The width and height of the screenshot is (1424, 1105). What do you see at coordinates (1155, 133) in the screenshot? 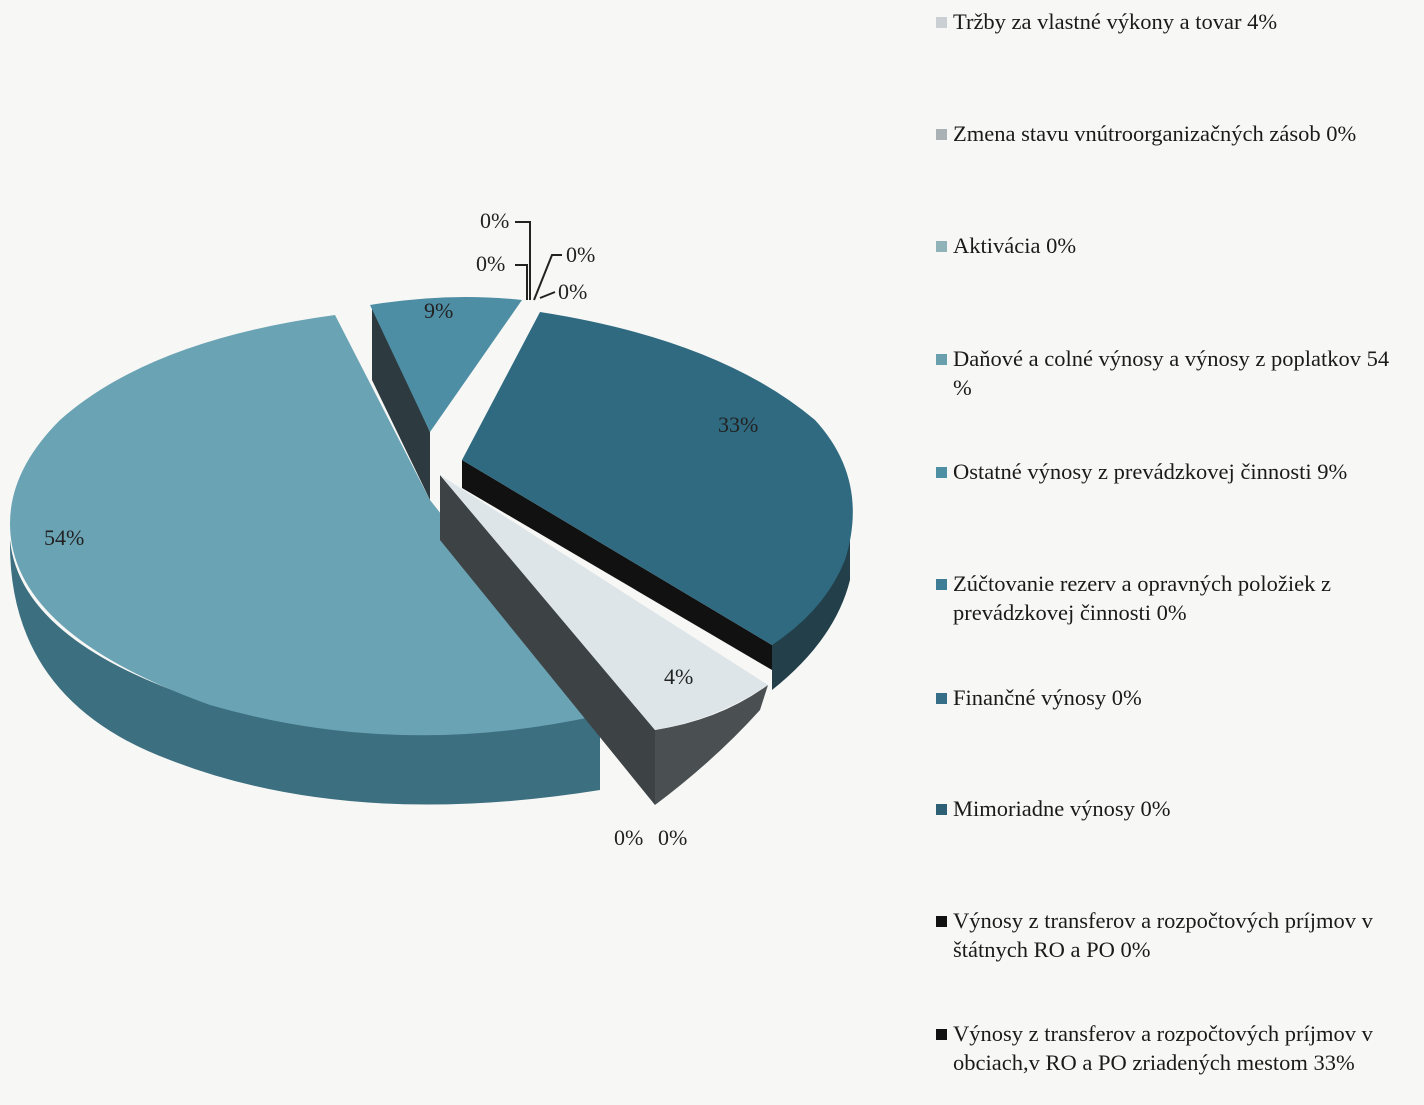
I see `legend-label: Zmena stavu vnútroorganizačných zásob 0%` at bounding box center [1155, 133].